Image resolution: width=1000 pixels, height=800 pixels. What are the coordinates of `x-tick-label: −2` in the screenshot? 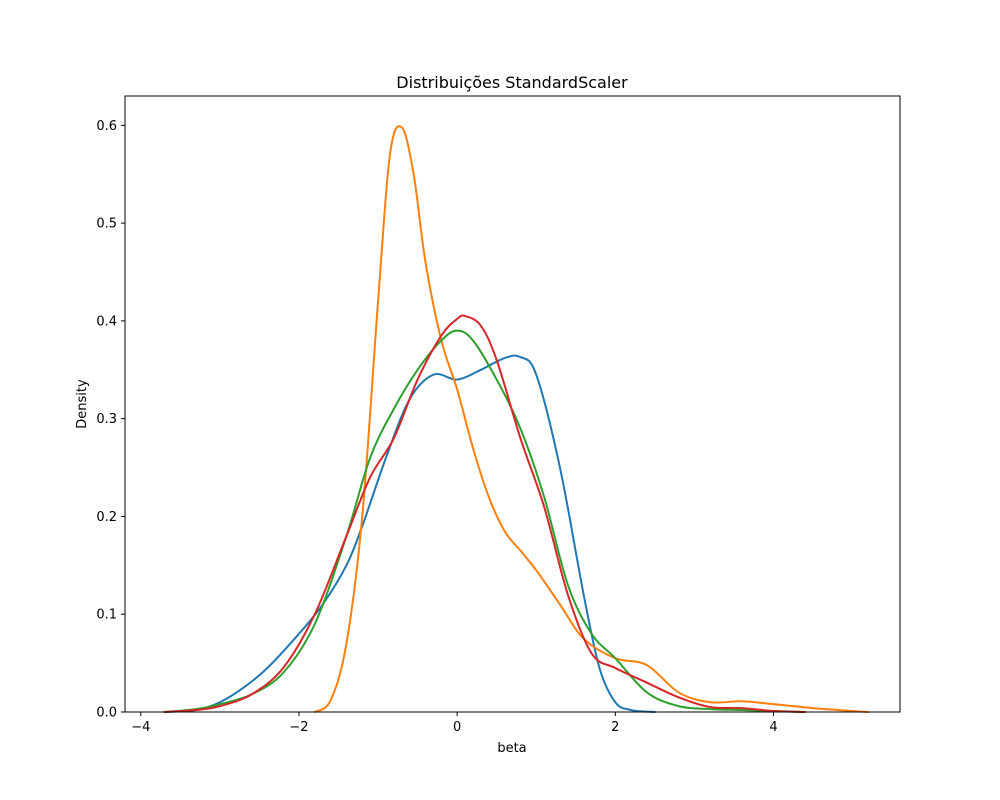 It's located at (298, 727).